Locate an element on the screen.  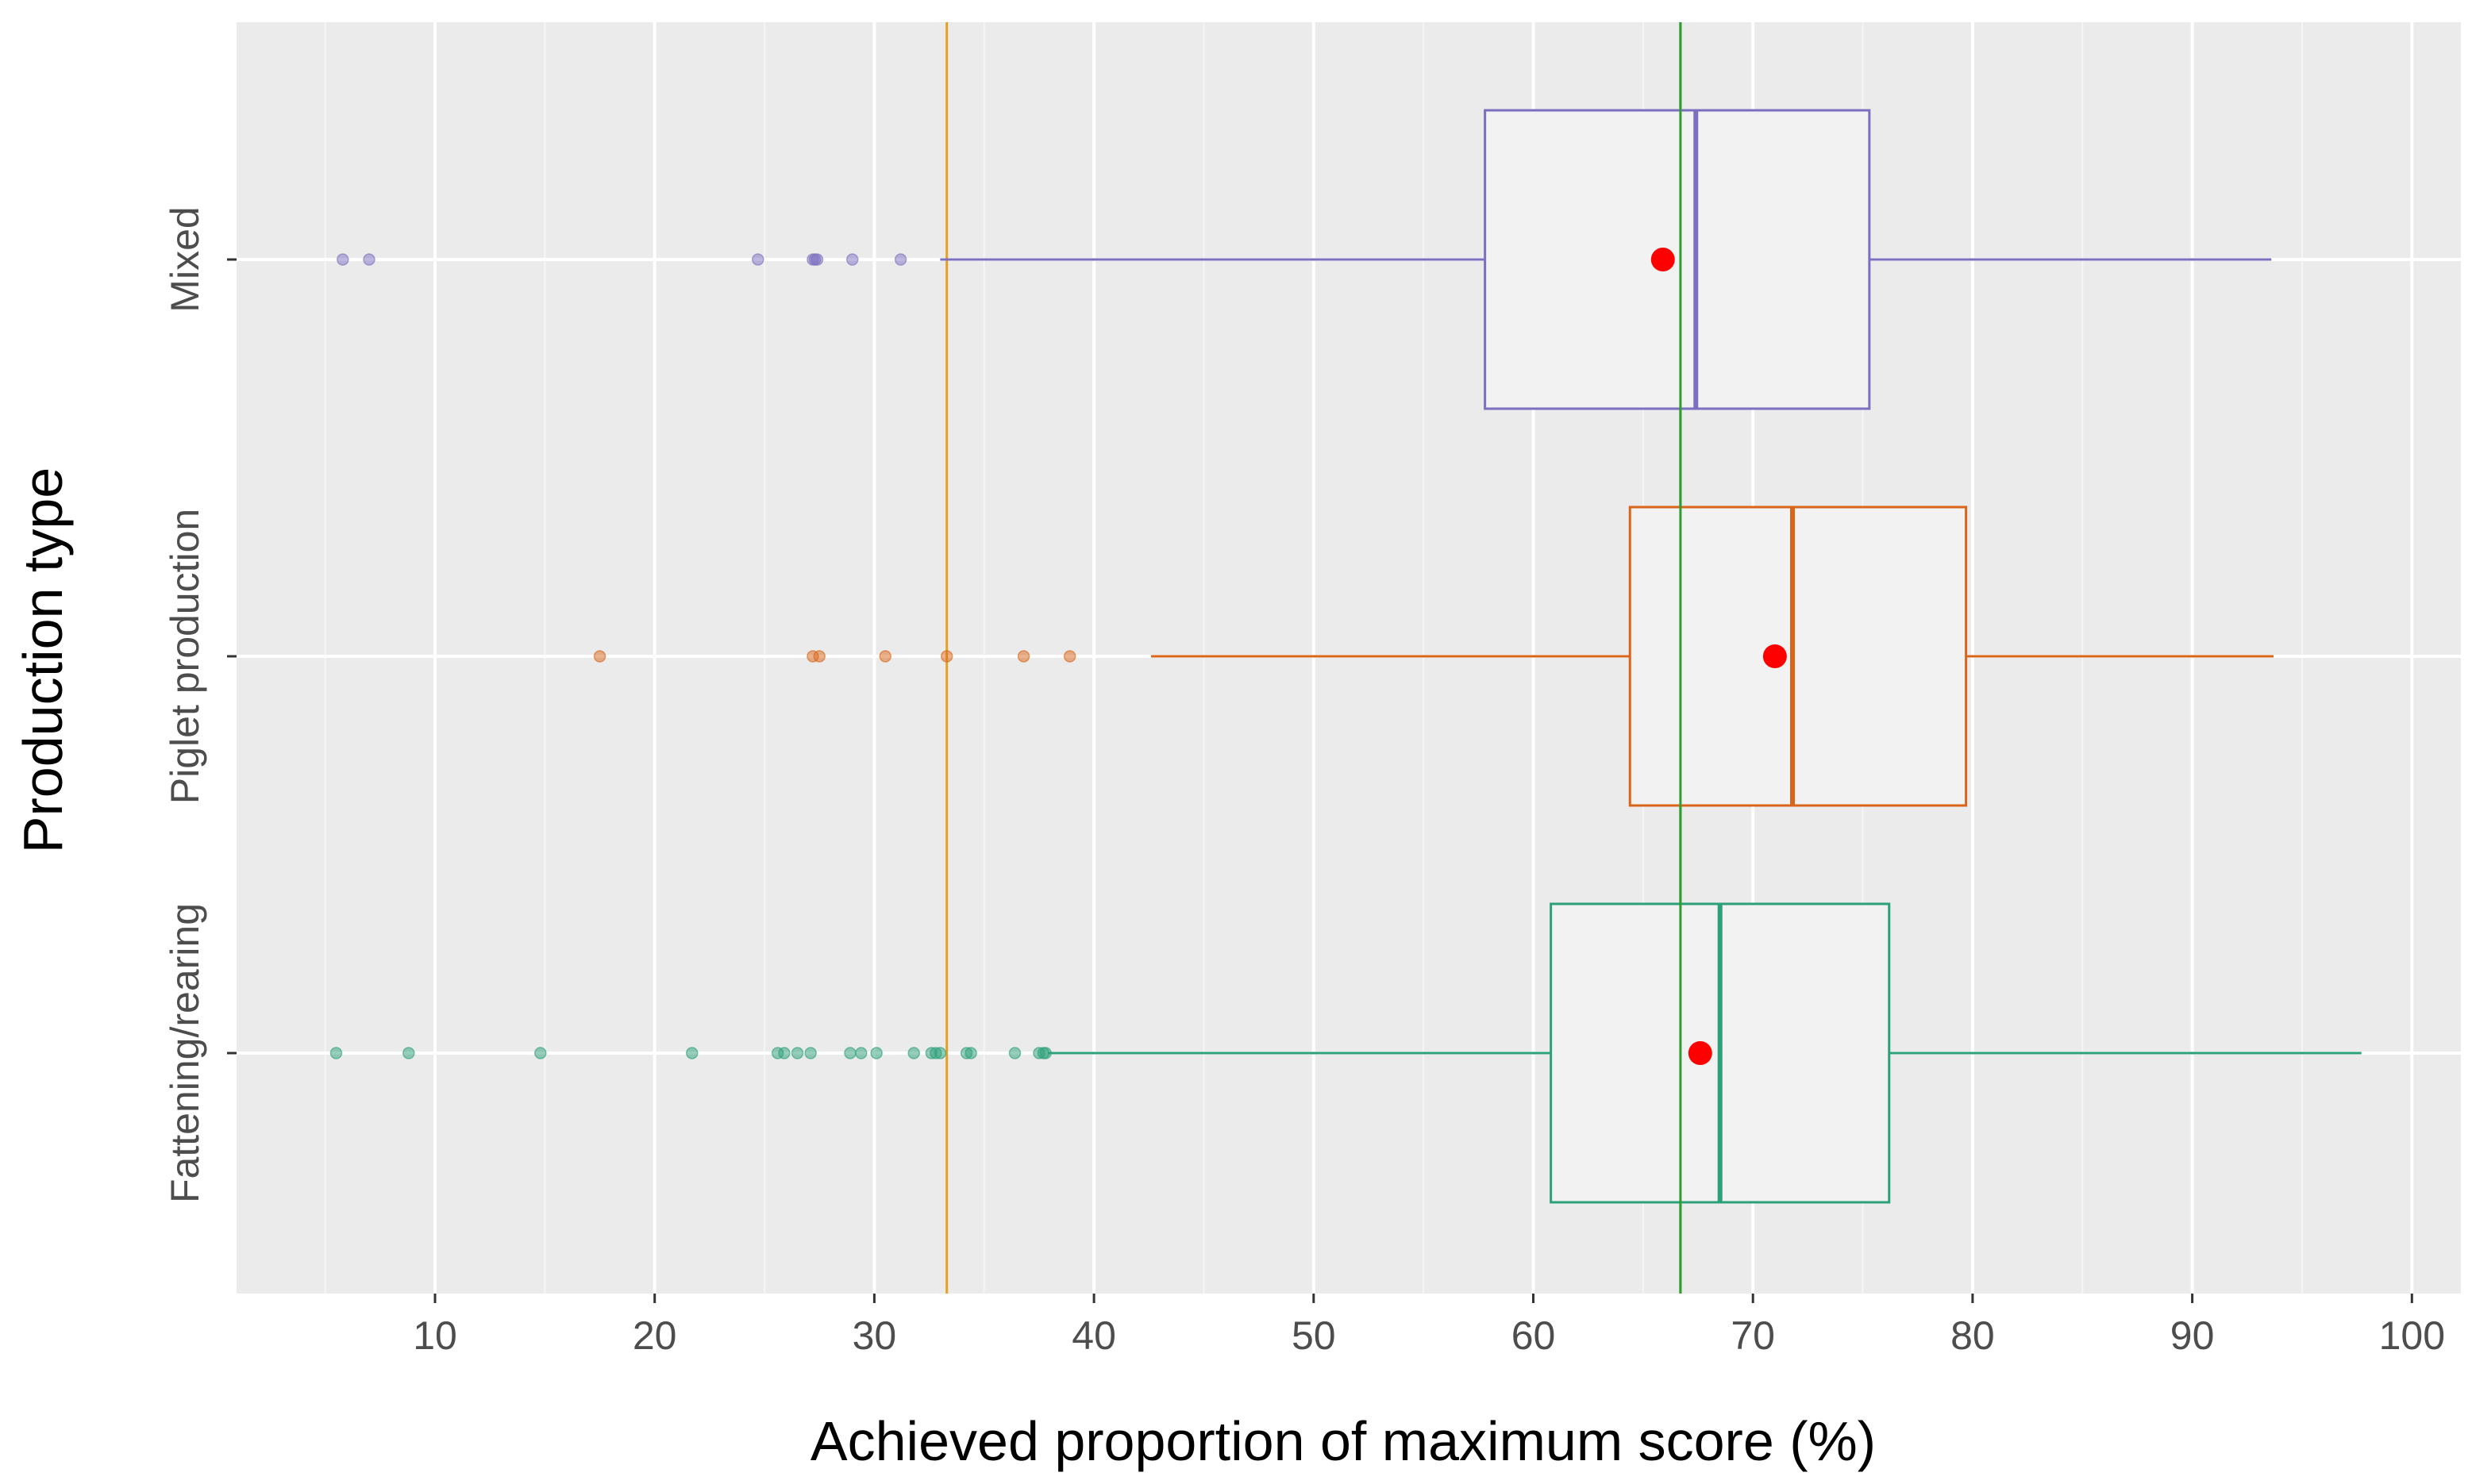
x-tick-label: 70 is located at coordinates (1753, 1335).